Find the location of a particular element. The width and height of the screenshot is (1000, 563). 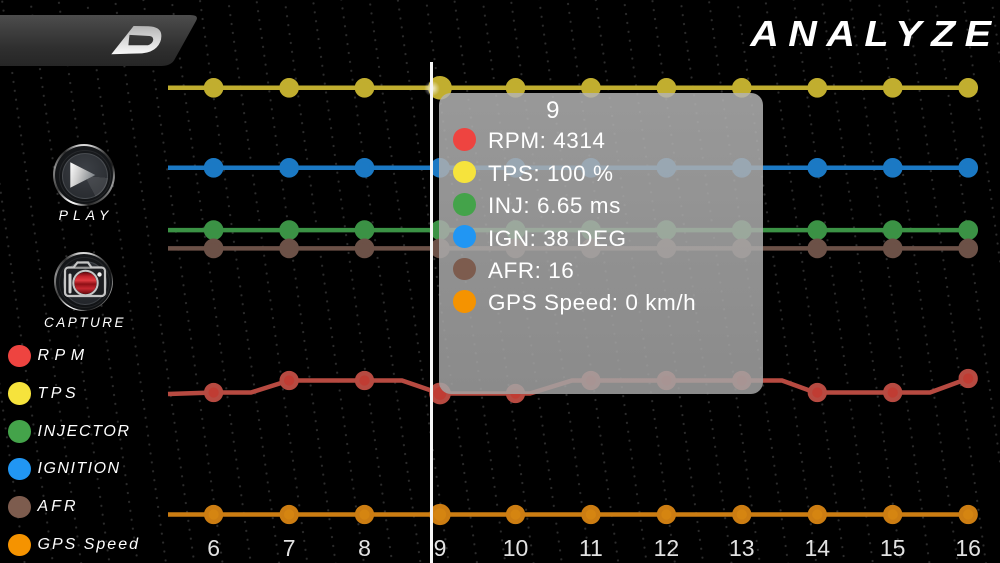

svg-text: 8 is located at coordinates (364, 548).